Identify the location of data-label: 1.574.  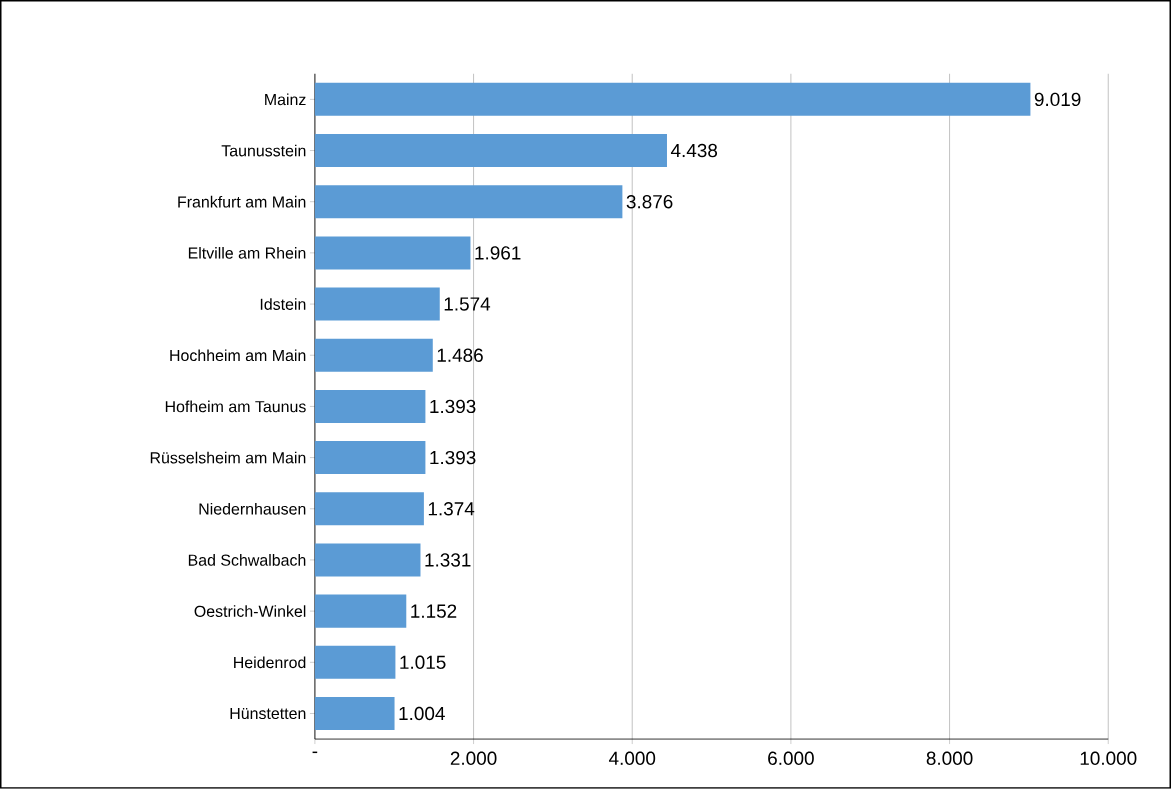
(467, 304).